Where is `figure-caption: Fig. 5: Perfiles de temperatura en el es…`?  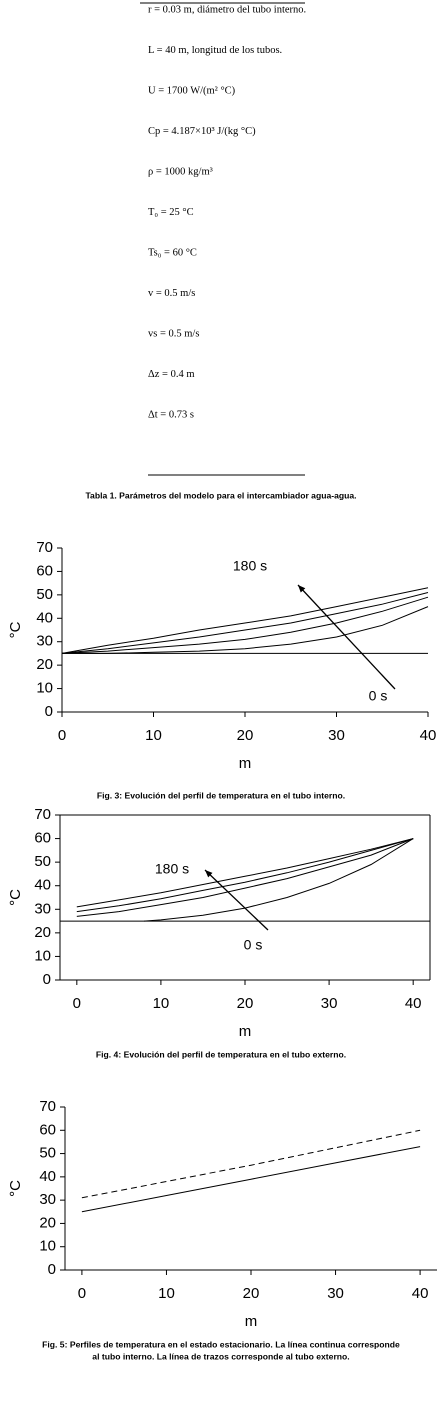 figure-caption: Fig. 5: Perfiles de temperatura en el es… is located at coordinates (221, 1344).